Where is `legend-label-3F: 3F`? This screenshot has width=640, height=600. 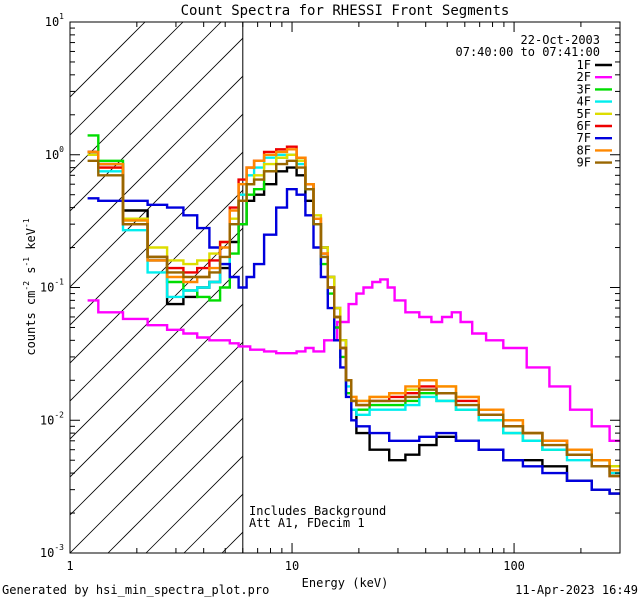 legend-label-3F: 3F is located at coordinates (584, 89).